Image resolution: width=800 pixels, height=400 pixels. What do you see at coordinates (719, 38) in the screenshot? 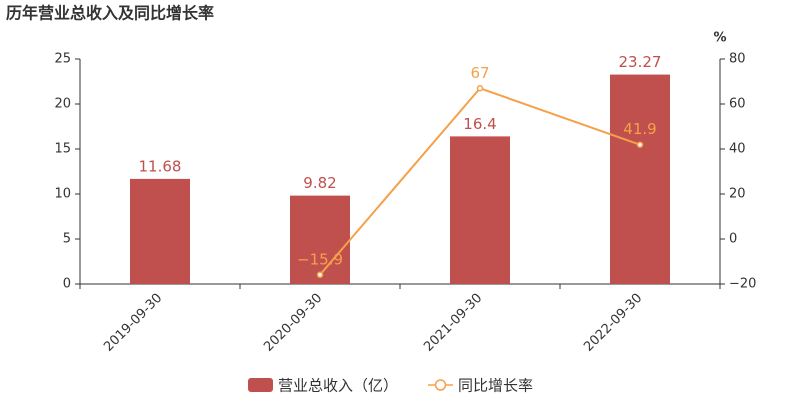
I see `y2-axis-label: %` at bounding box center [719, 38].